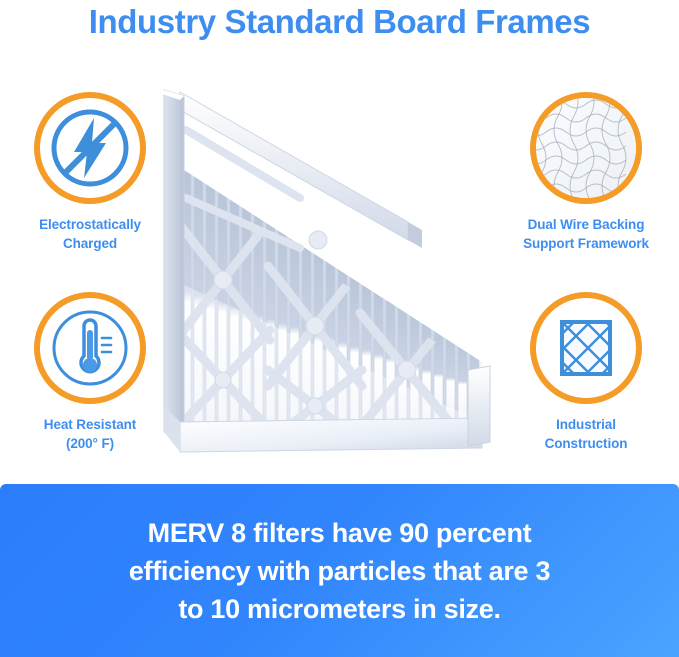 The image size is (679, 657). I want to click on feature-label-line2: Support Framework, so click(586, 243).